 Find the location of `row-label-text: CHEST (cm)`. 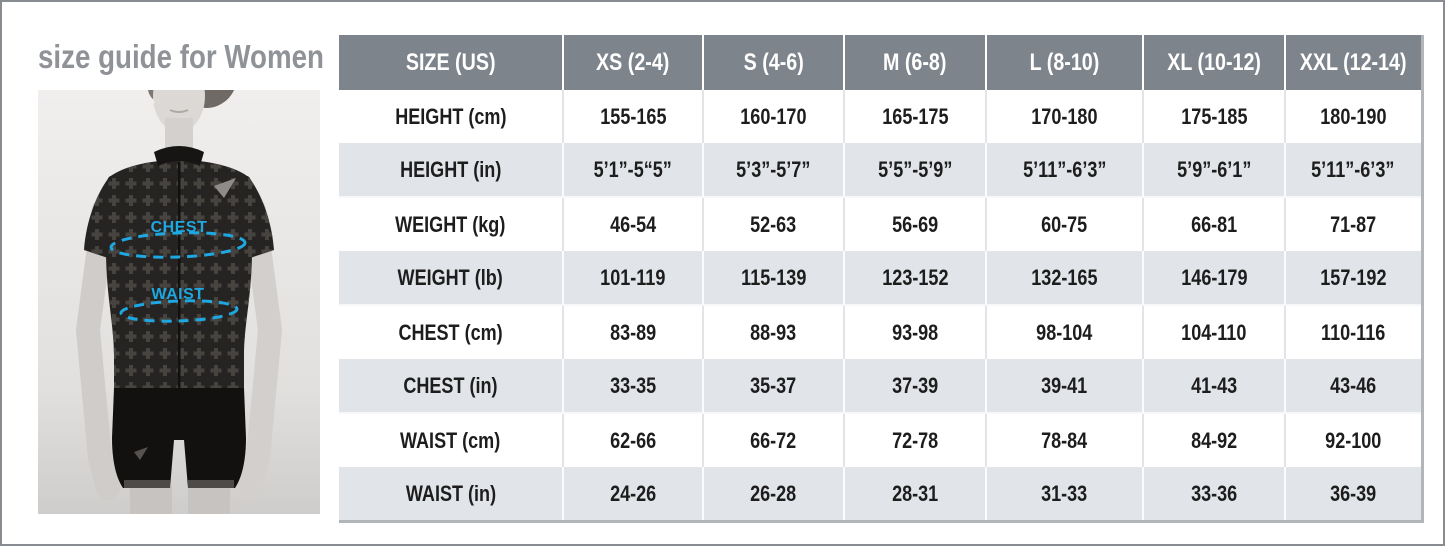

row-label-text: CHEST (cm) is located at coordinates (450, 332).